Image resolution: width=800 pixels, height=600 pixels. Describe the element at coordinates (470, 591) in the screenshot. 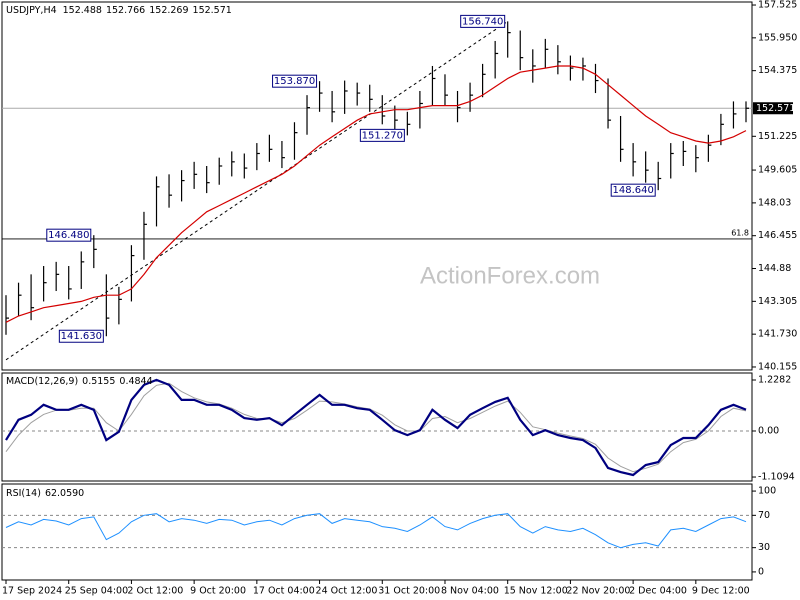

I see `x-tick-label: 8 Nov 04:00` at that location.